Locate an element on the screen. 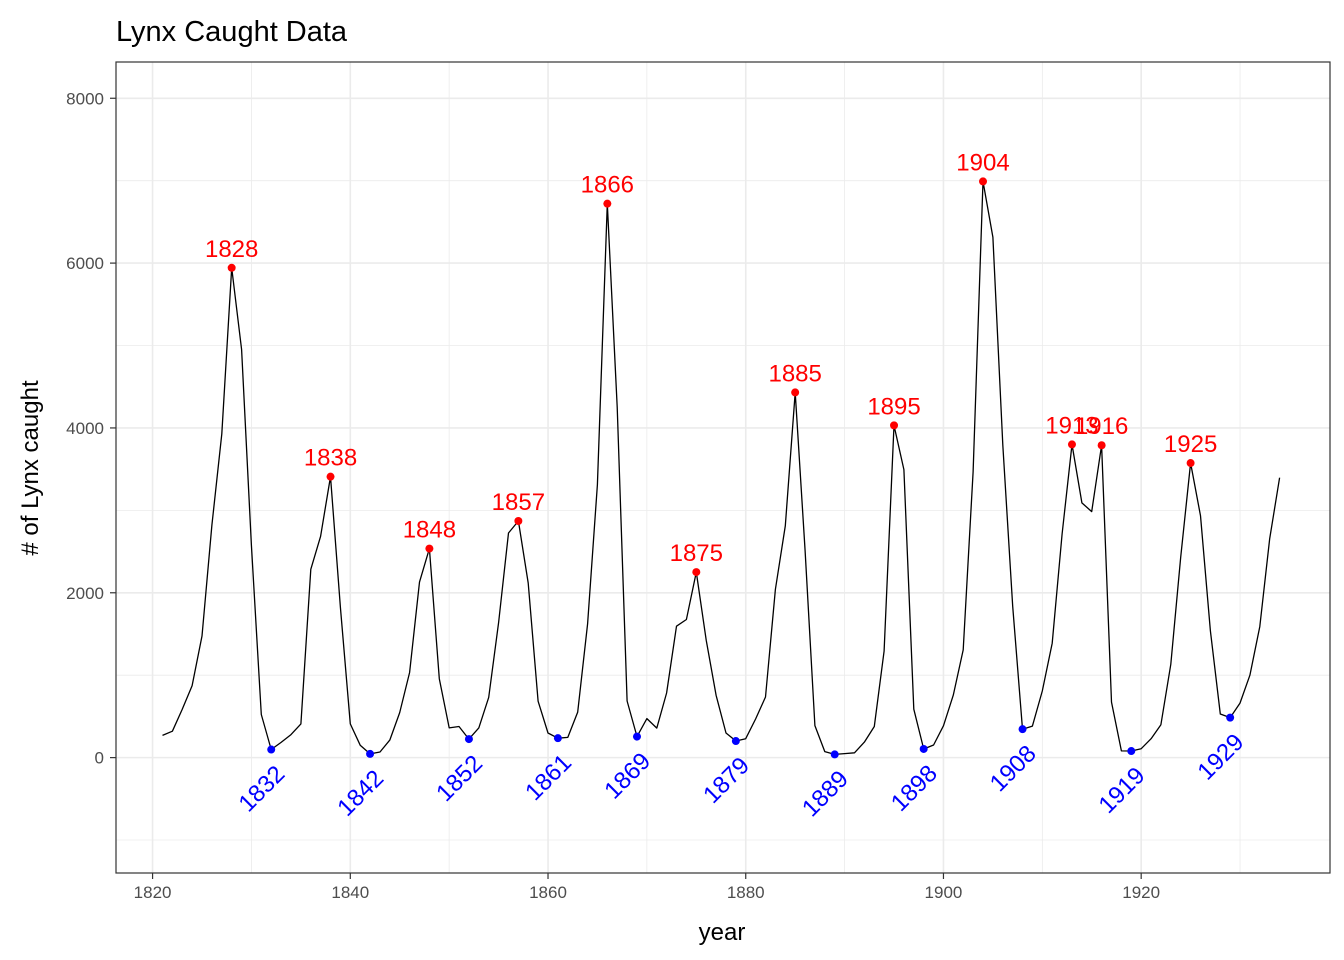 The height and width of the screenshot is (960, 1344). y-tick-label: 6000 is located at coordinates (85, 263).